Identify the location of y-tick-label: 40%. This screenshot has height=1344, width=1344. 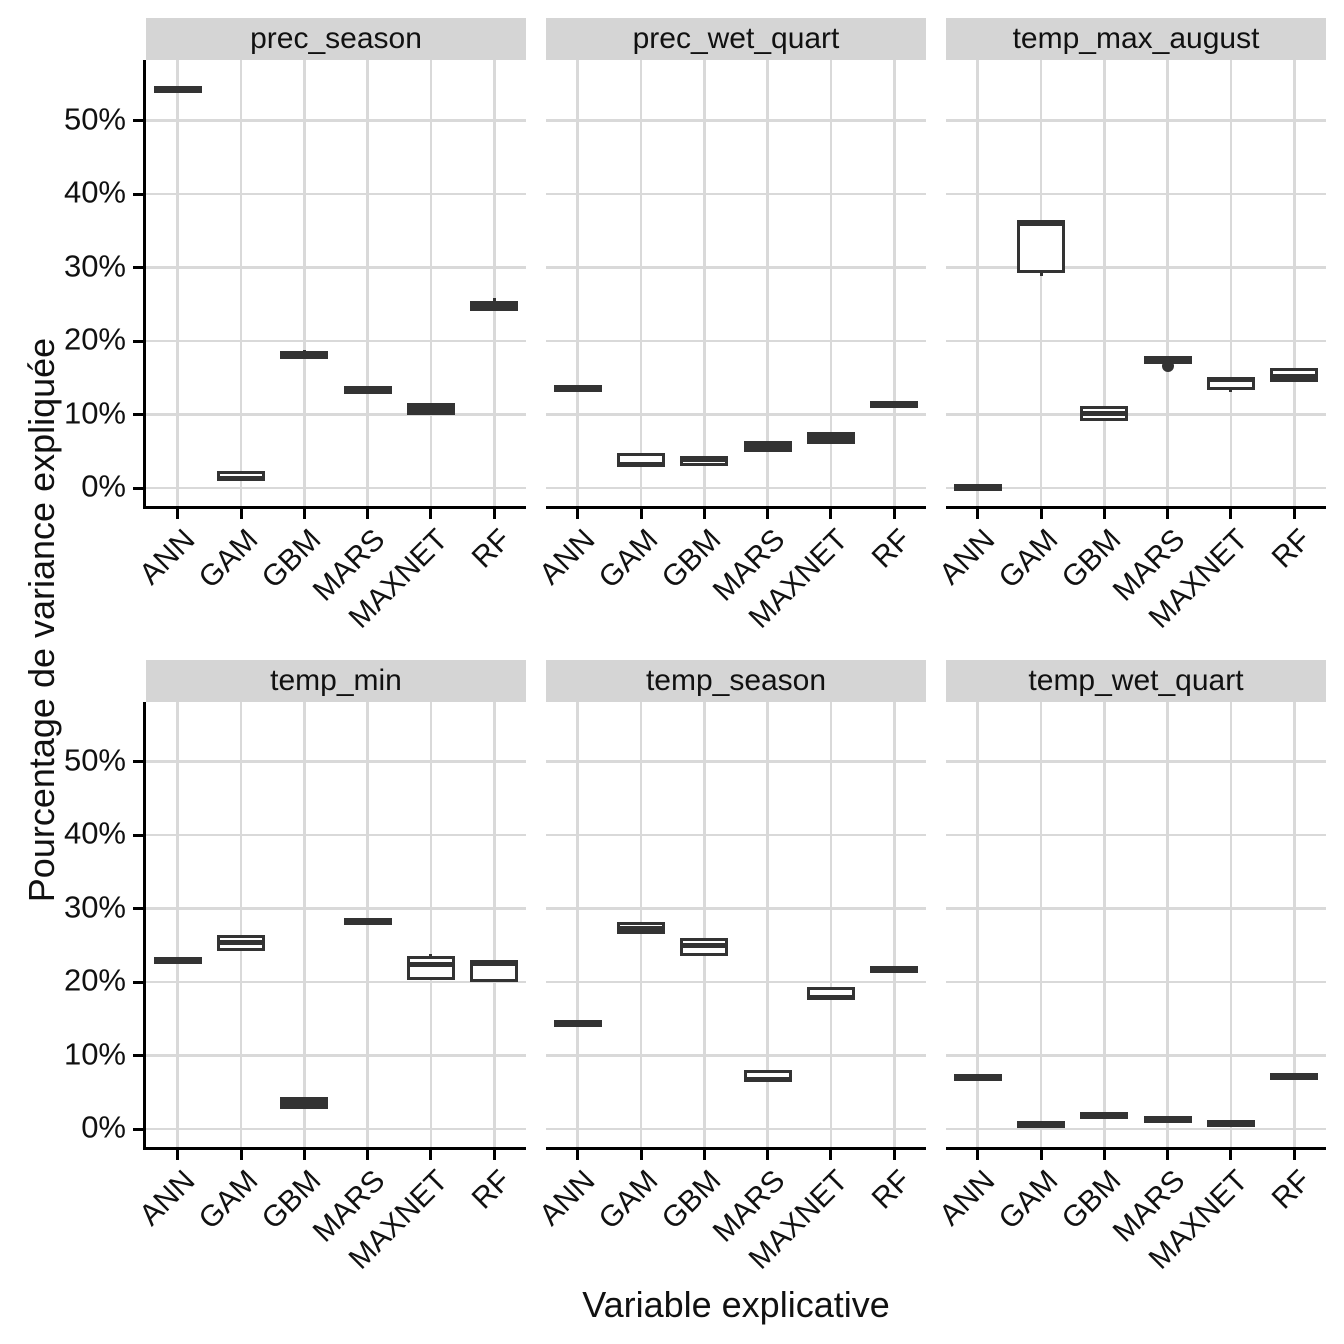
(94, 833).